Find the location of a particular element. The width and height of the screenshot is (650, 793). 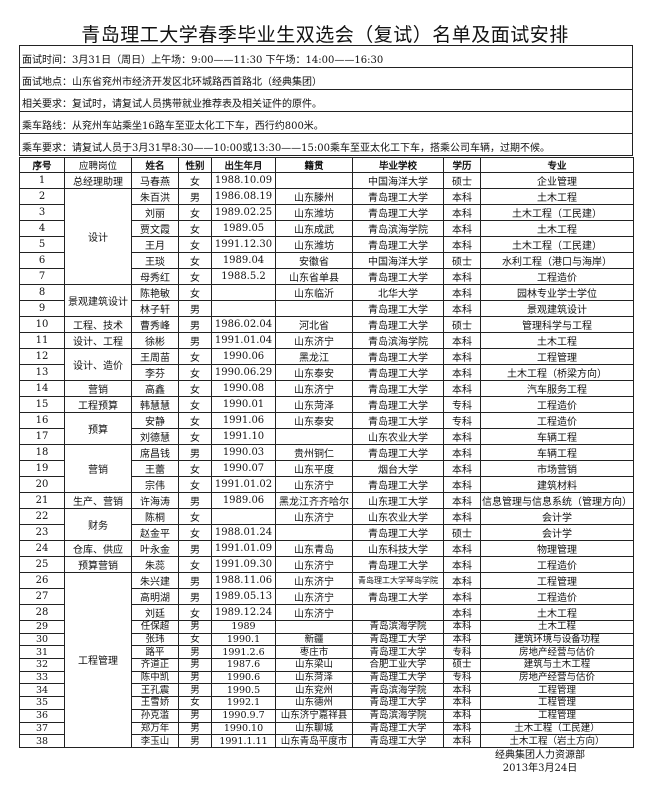

interview-location: 面试地点：山东省兖州市经济开发区北环城路西首路北（经典集团） is located at coordinates (326, 79).